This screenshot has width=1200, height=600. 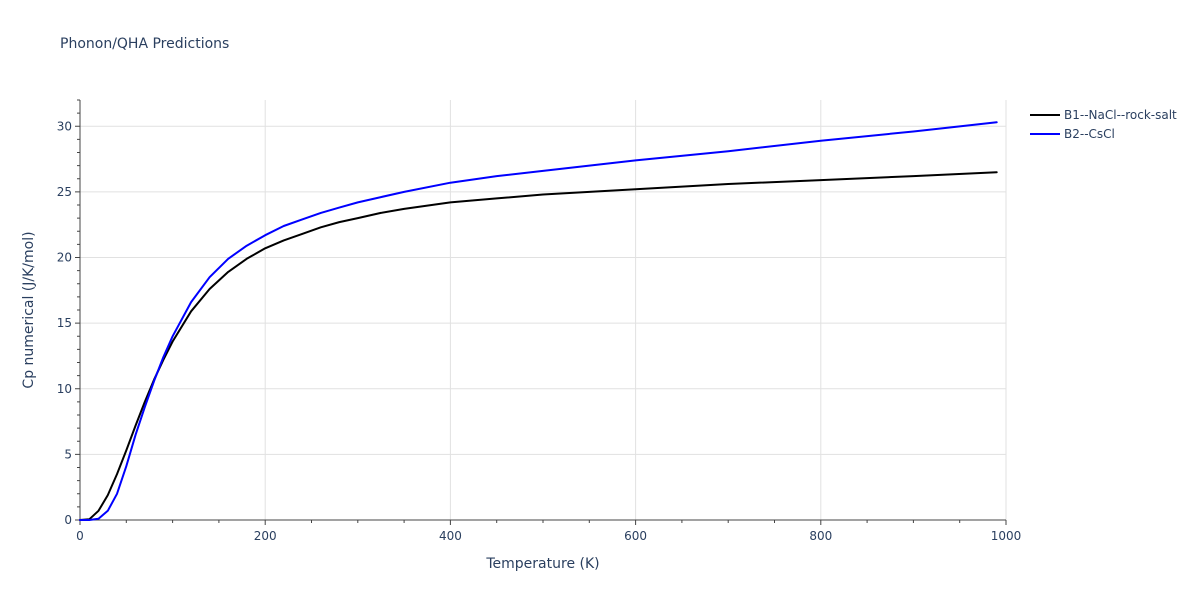 I want to click on x-tick-label: 0, so click(x=80, y=536).